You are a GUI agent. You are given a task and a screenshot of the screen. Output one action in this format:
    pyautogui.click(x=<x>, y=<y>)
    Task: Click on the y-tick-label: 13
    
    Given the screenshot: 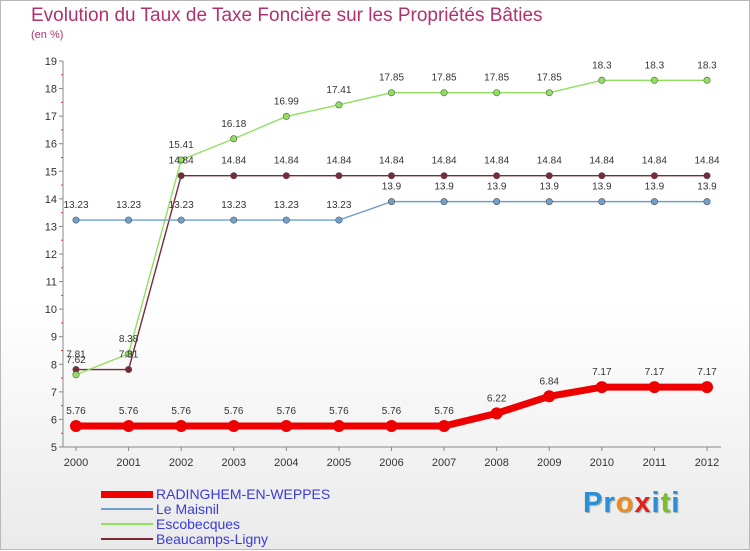 What is the action you would take?
    pyautogui.click(x=51, y=227)
    